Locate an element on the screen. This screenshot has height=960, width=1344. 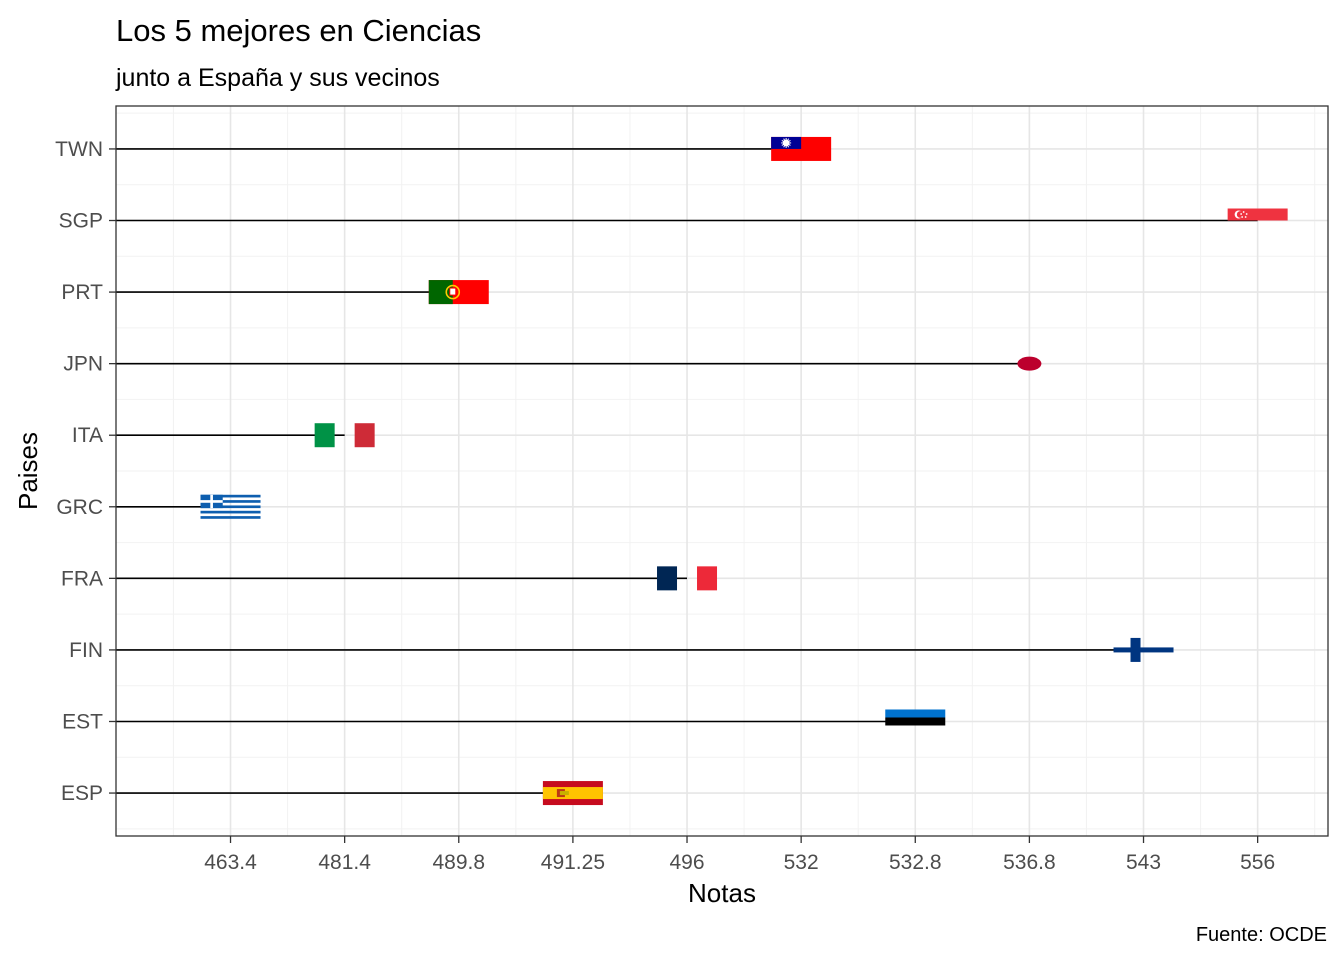
y-tick-label: SGP is located at coordinates (81, 221).